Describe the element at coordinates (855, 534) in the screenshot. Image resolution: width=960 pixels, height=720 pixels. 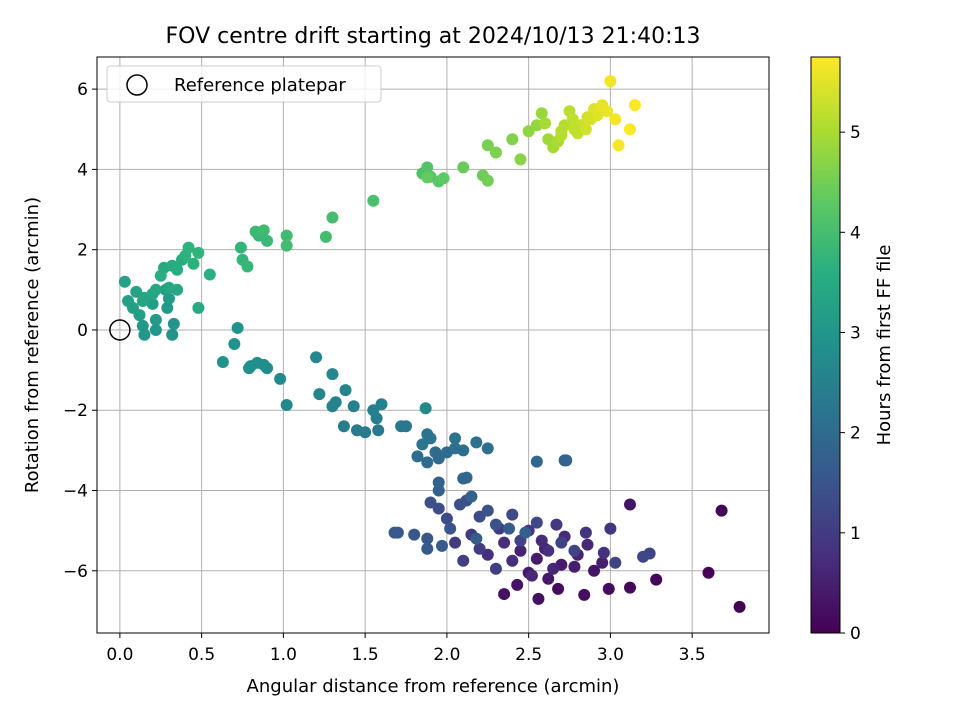
I see `colorbar-tick-label: 1` at that location.